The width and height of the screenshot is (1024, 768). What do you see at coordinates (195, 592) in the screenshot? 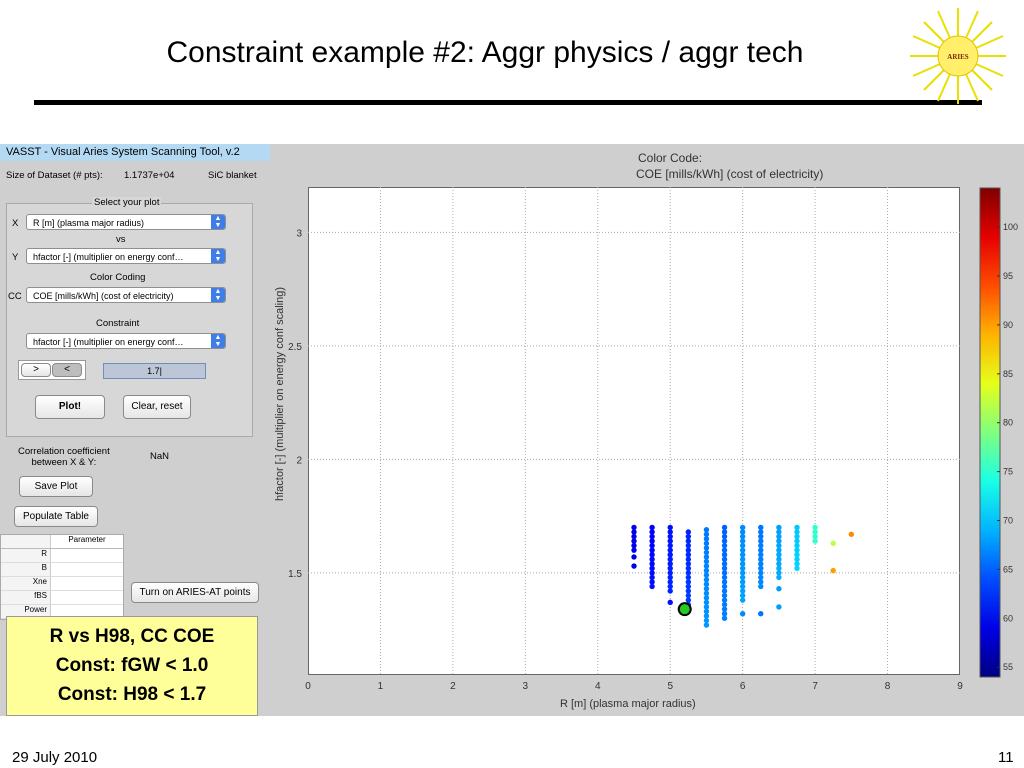
I see `aries-at-points-button: Turn on ARIES-AT points` at bounding box center [195, 592].